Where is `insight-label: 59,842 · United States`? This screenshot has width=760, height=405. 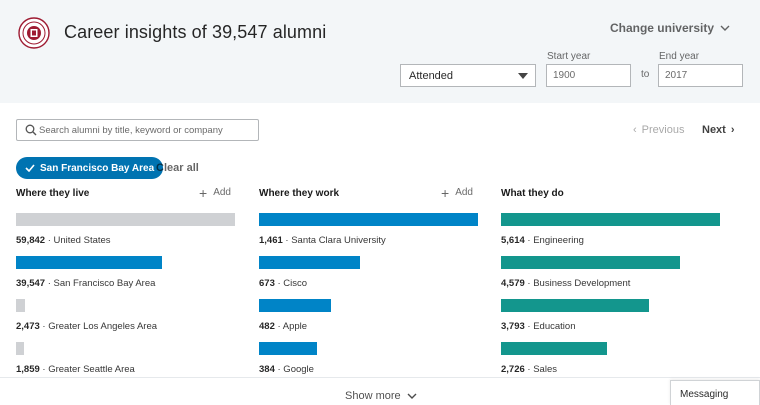
insight-label: 59,842 · United States is located at coordinates (63, 240).